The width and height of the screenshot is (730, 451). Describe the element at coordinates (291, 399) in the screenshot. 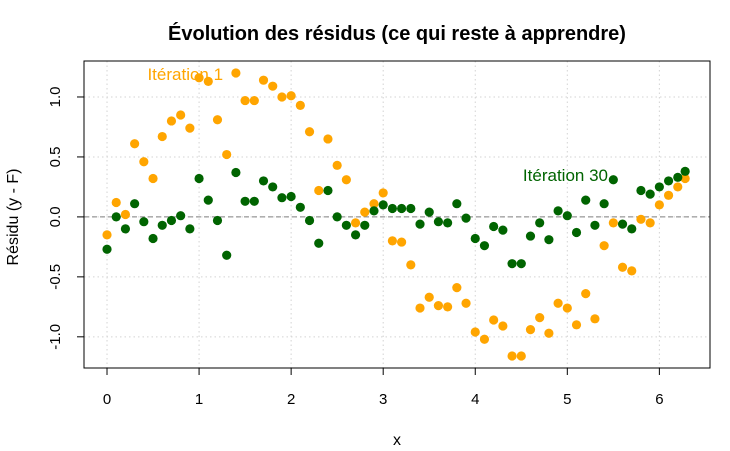

I see `x-tick-label: 2` at that location.